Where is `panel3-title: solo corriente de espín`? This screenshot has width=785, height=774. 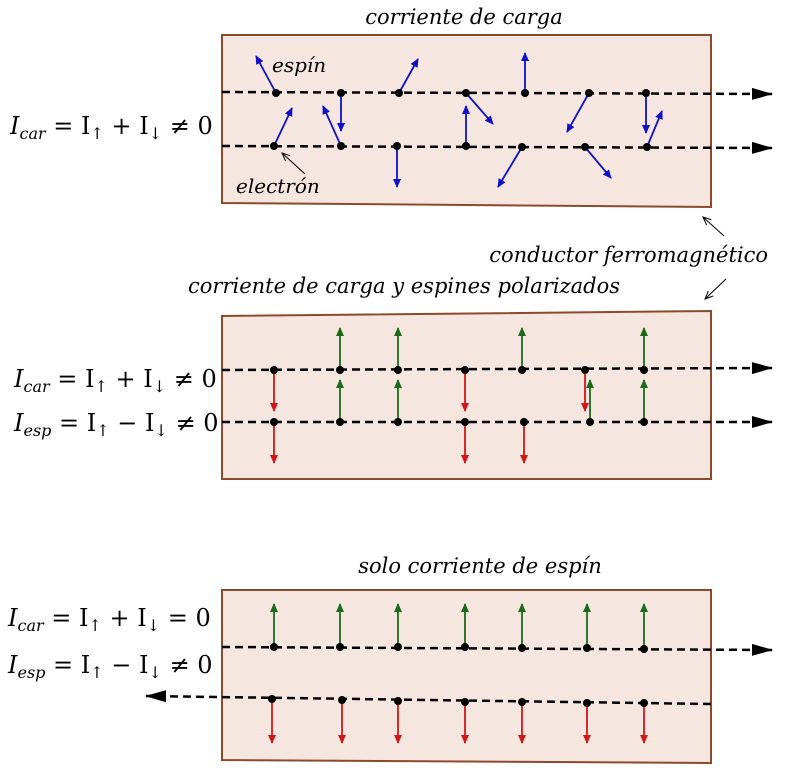
panel3-title: solo corriente de espín is located at coordinates (480, 566).